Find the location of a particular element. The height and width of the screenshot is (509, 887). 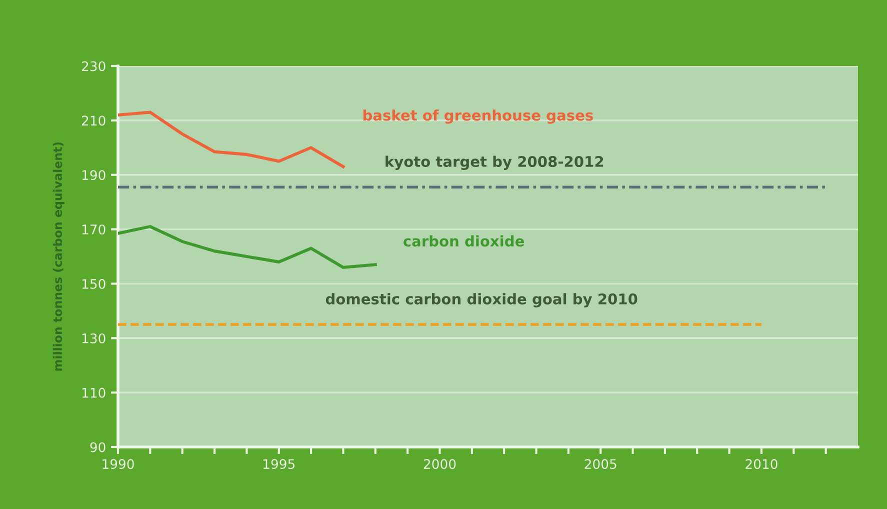

y-tick-label: 110 is located at coordinates (94, 393).